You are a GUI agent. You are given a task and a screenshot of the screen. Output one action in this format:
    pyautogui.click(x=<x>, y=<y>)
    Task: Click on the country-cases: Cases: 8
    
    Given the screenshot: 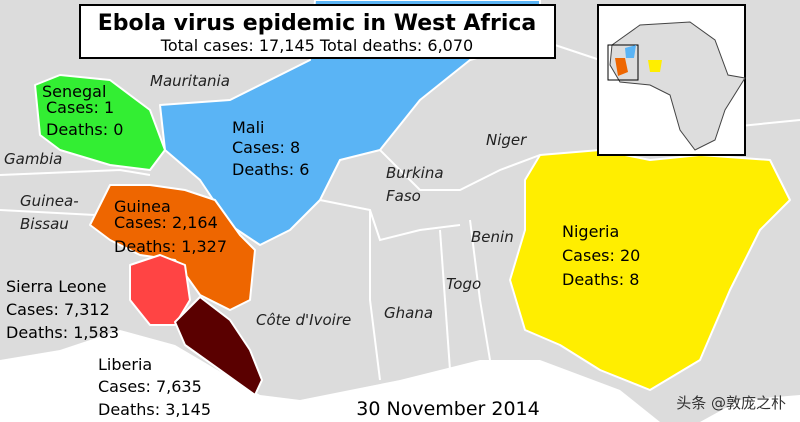 What is the action you would take?
    pyautogui.click(x=266, y=147)
    